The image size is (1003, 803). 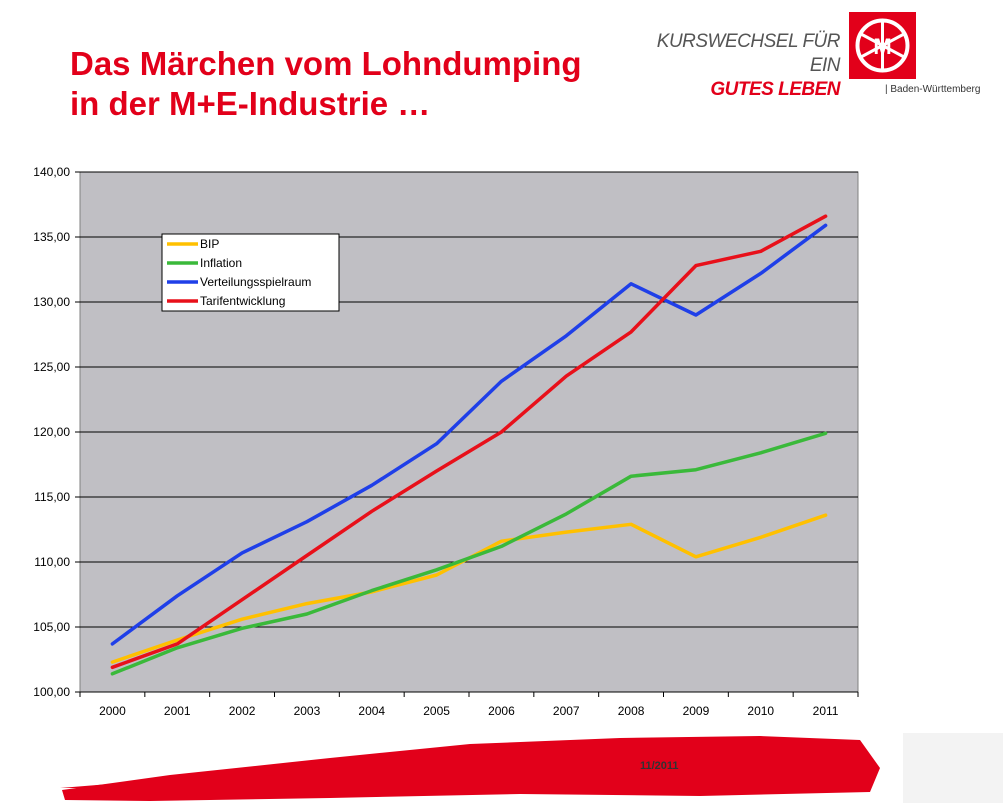 I want to click on x-tick-label: 2005, so click(x=436, y=711).